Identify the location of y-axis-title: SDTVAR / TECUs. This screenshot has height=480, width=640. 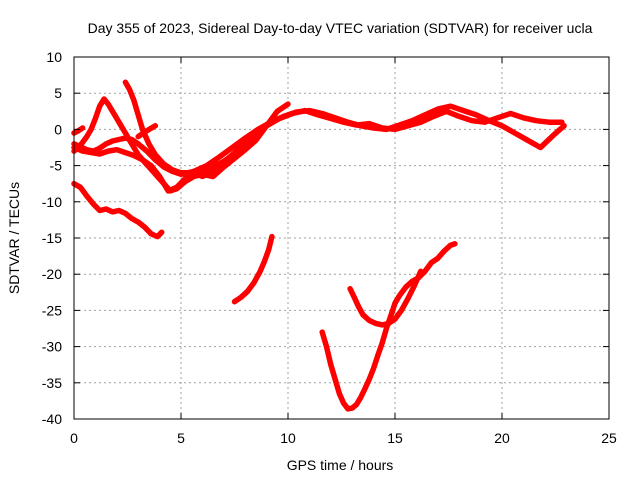
(14, 238).